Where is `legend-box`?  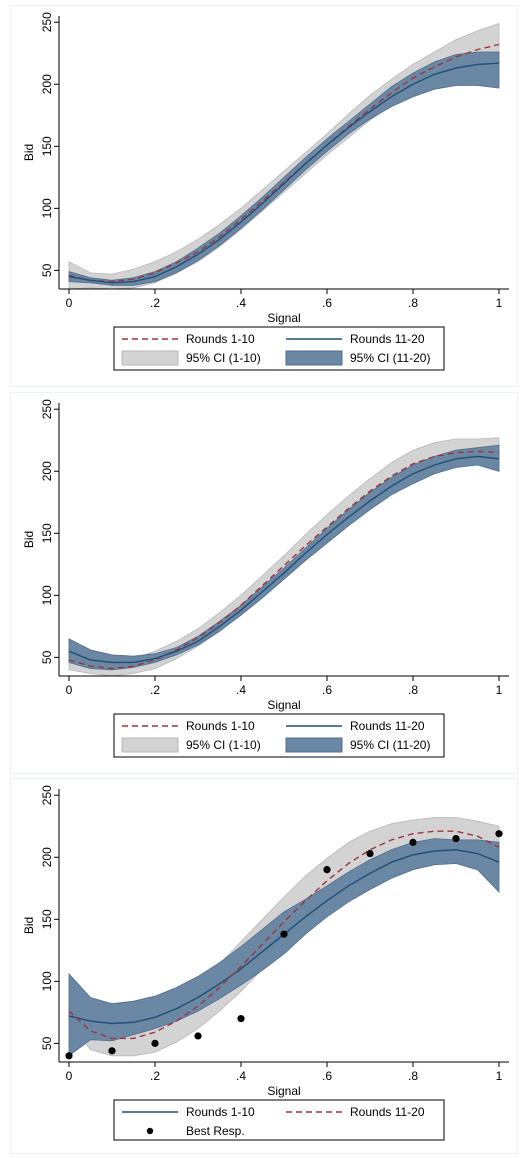 legend-box is located at coordinates (279, 1120).